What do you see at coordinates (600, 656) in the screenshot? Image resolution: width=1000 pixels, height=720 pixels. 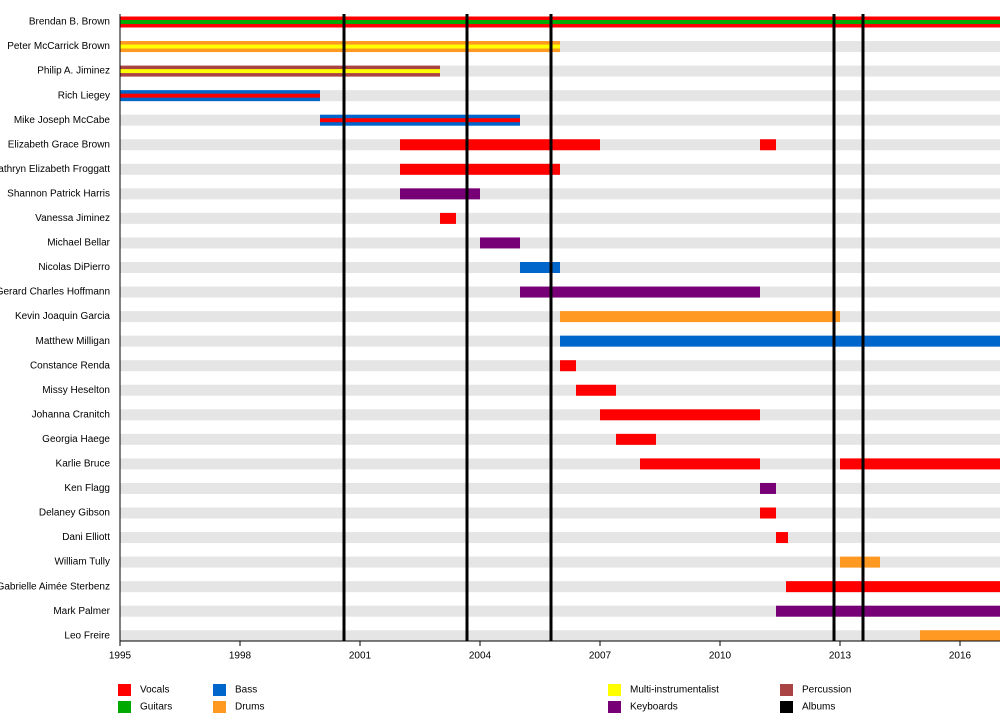 I see `x-tick-label: 2007` at bounding box center [600, 656].